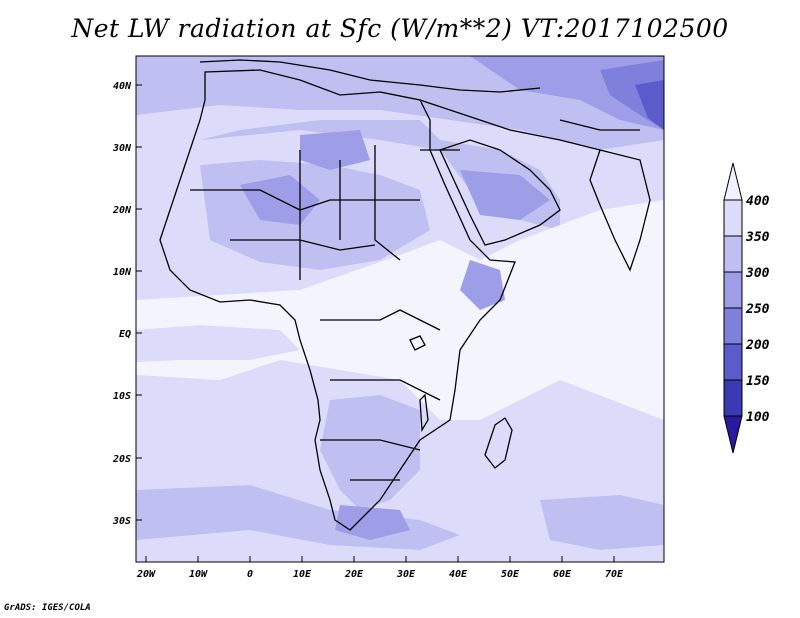 The image size is (800, 618). Describe the element at coordinates (757, 345) in the screenshot. I see `colorbar-label: 200` at that location.